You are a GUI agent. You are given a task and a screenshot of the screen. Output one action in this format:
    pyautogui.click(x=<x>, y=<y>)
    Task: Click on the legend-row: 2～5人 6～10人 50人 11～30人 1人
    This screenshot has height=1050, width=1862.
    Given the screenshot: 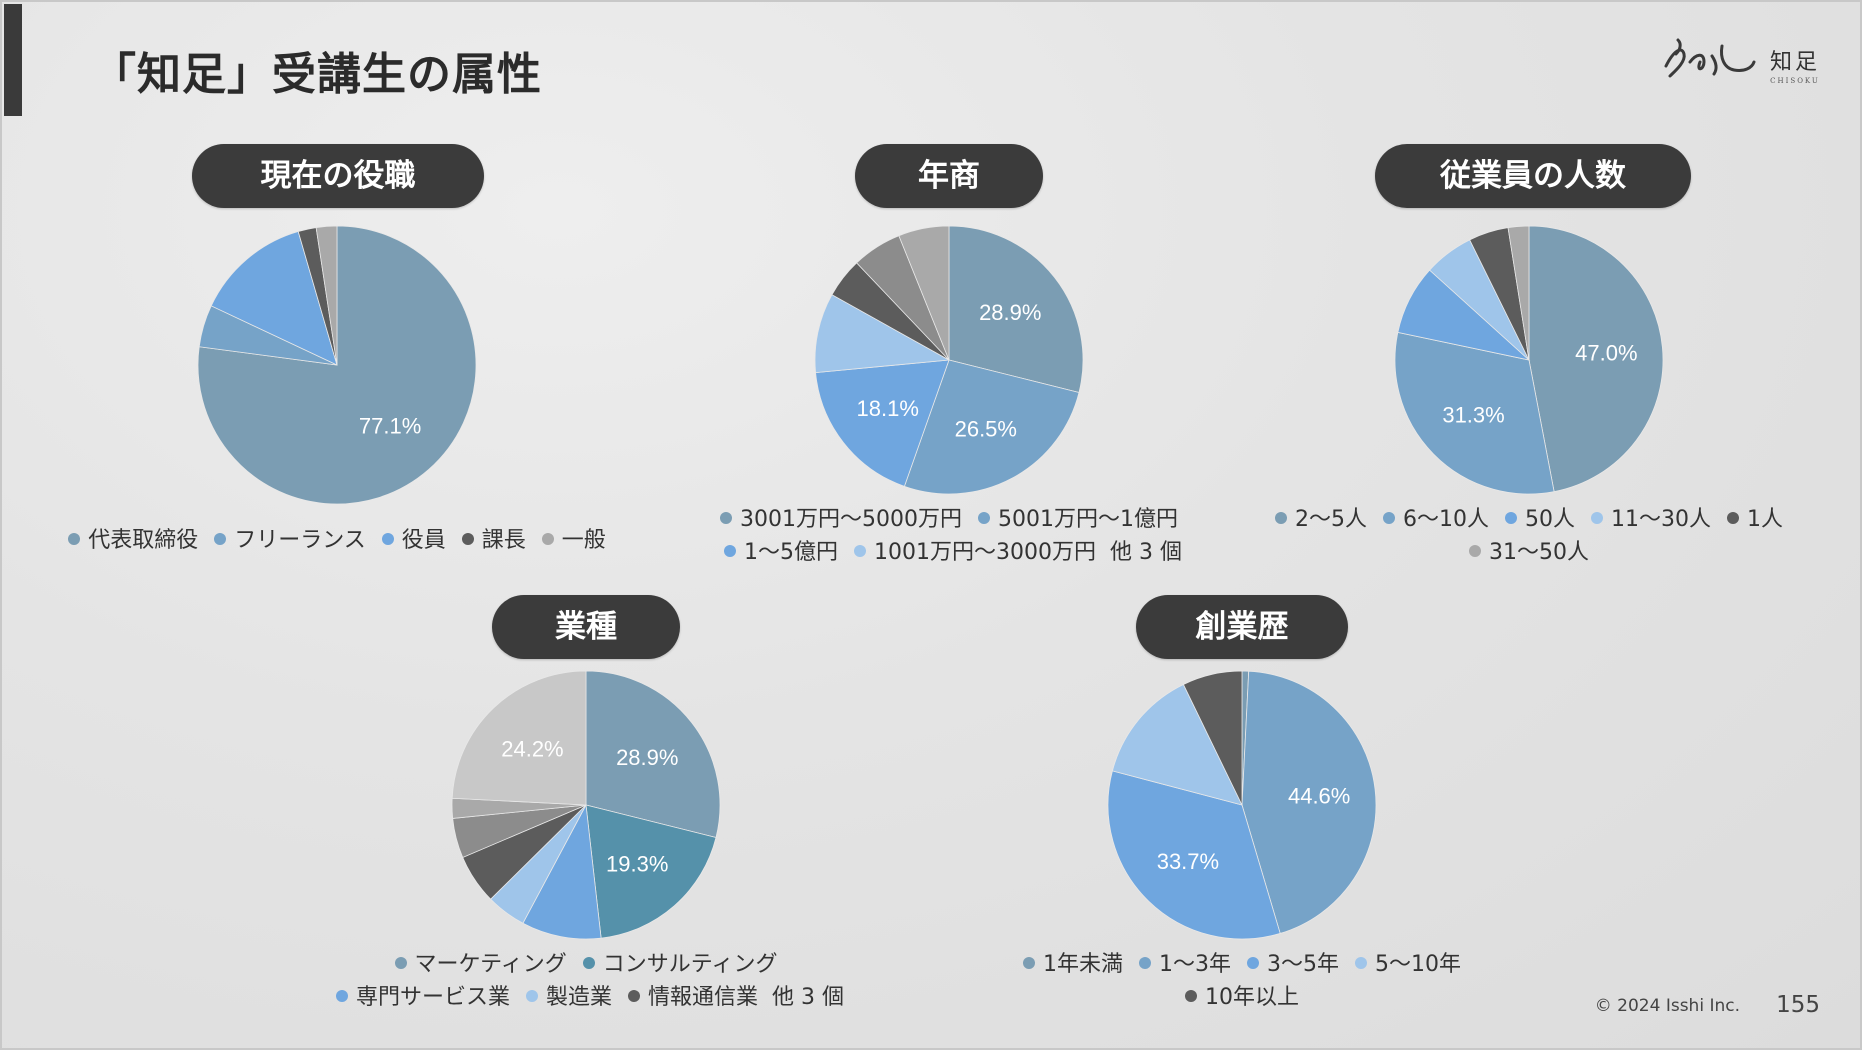 What is the action you would take?
    pyautogui.click(x=1529, y=519)
    